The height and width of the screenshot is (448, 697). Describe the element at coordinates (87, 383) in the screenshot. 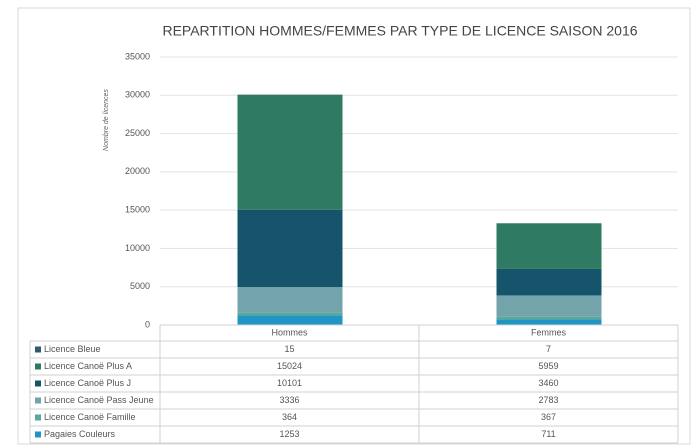

I see `legend-label: Licence Canoë Plus J` at that location.